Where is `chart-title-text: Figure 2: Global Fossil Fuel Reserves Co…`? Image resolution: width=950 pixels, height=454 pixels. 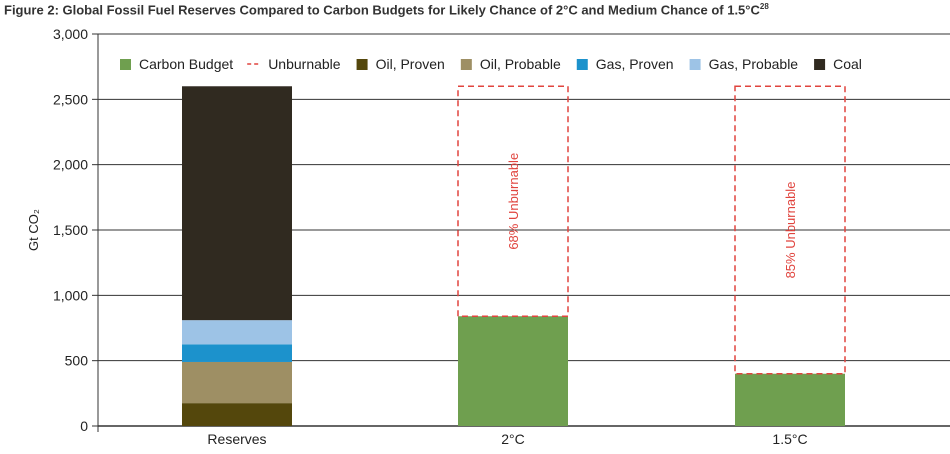
chart-title-text: Figure 2: Global Fossil Fuel Reserves Co… is located at coordinates (382, 10).